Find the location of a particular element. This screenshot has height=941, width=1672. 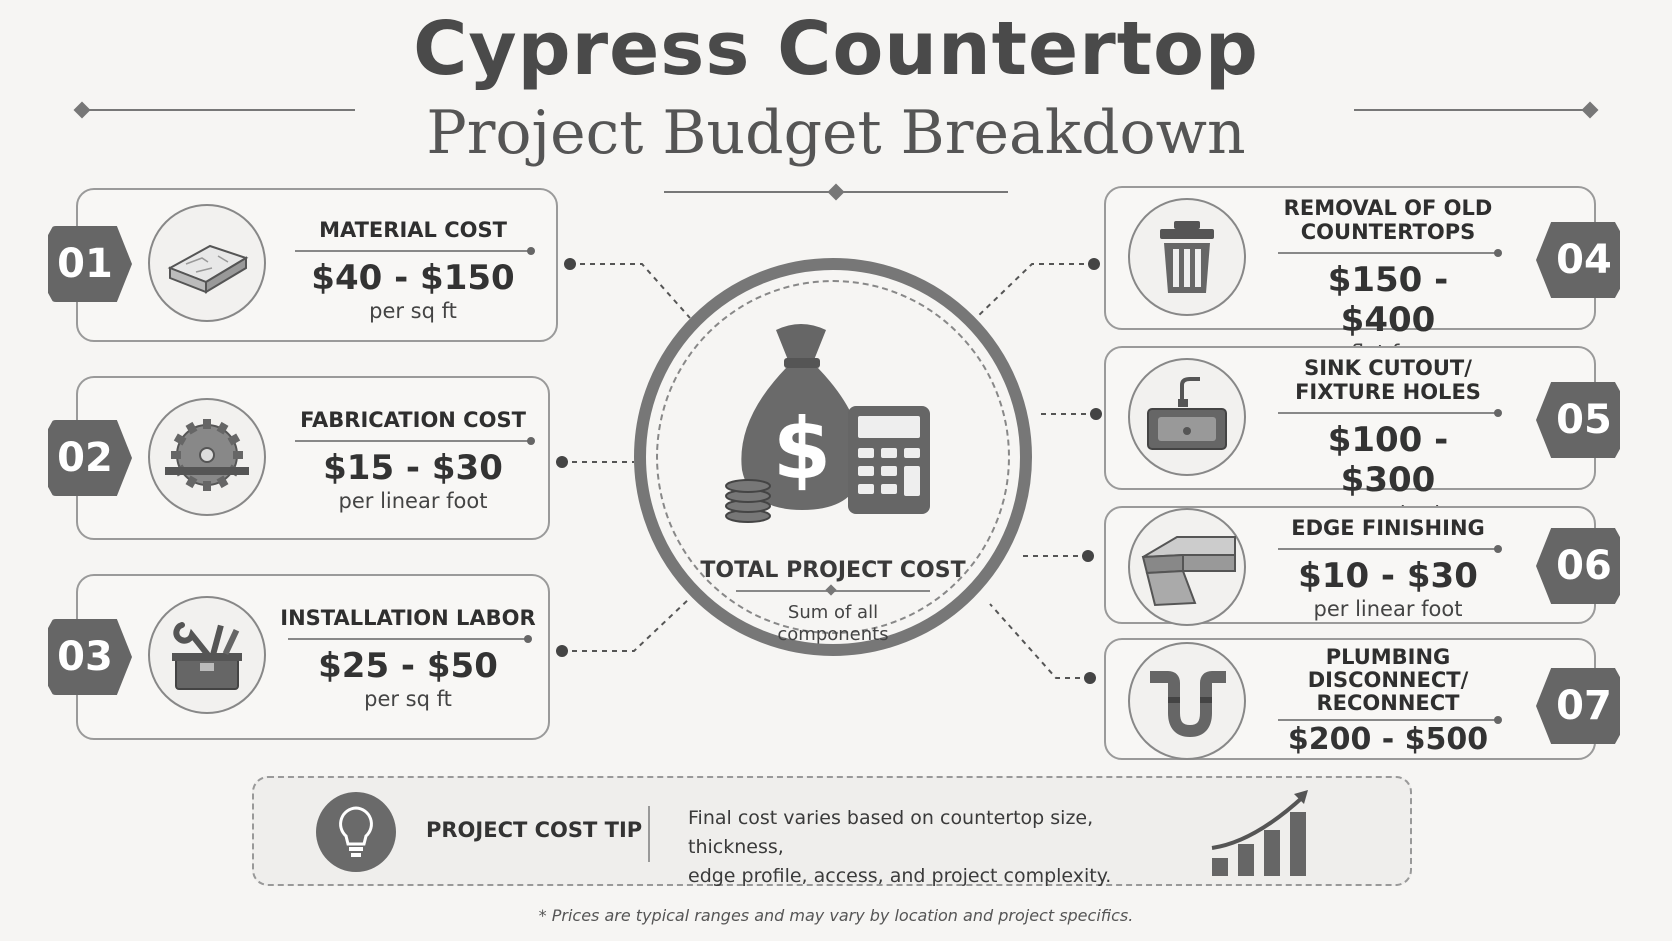

cost-price: $200 - $500 is located at coordinates (1388, 739).